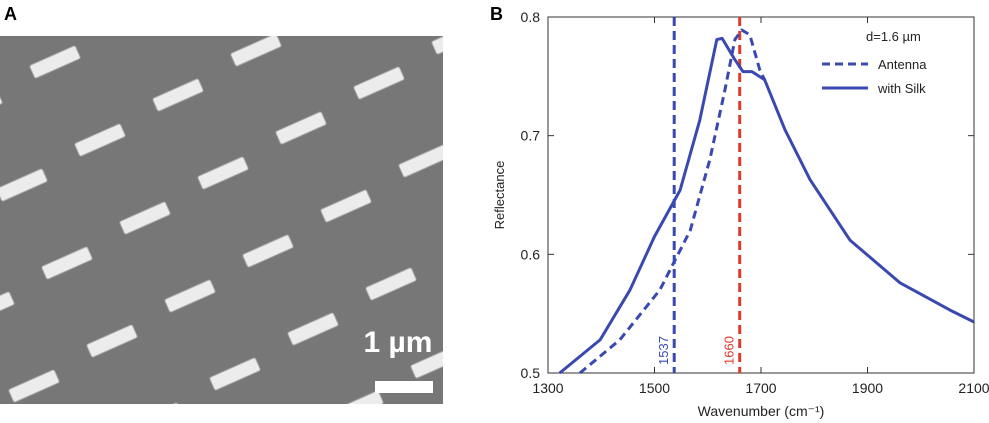  I want to click on y-tick-label: 0.6, so click(531, 254).